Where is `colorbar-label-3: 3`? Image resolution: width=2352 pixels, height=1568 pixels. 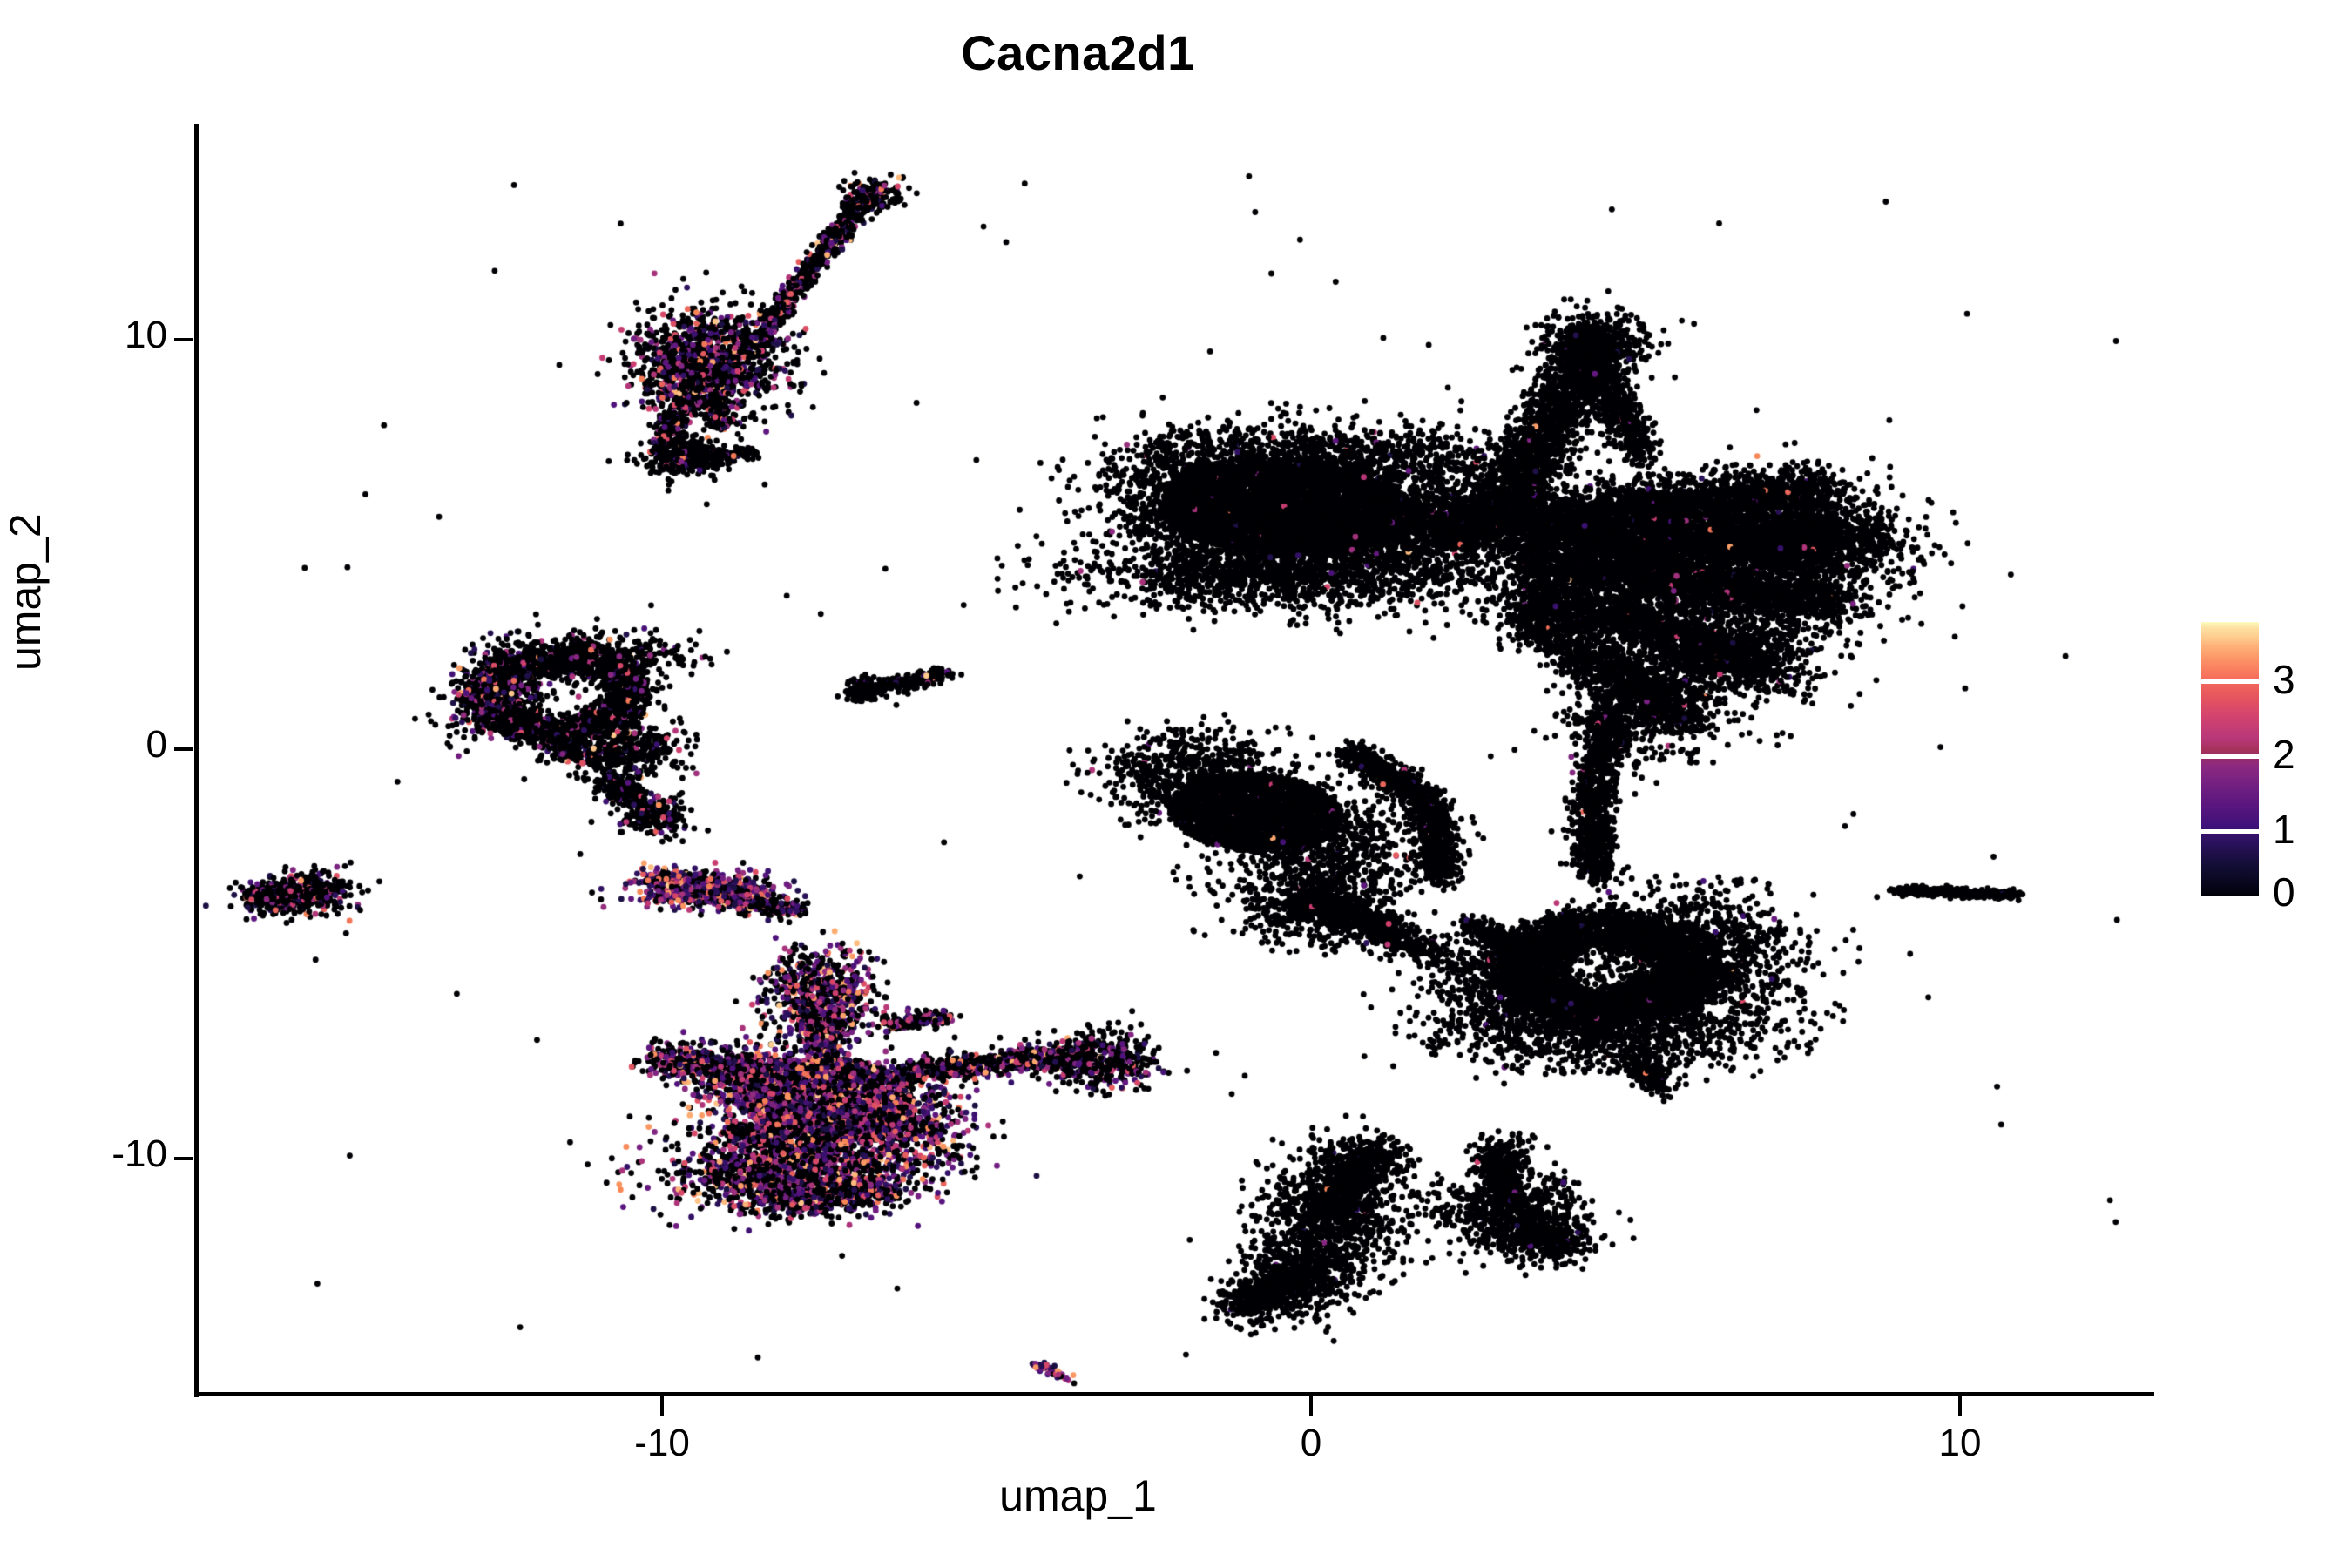
colorbar-label-3: 3 is located at coordinates (2284, 679).